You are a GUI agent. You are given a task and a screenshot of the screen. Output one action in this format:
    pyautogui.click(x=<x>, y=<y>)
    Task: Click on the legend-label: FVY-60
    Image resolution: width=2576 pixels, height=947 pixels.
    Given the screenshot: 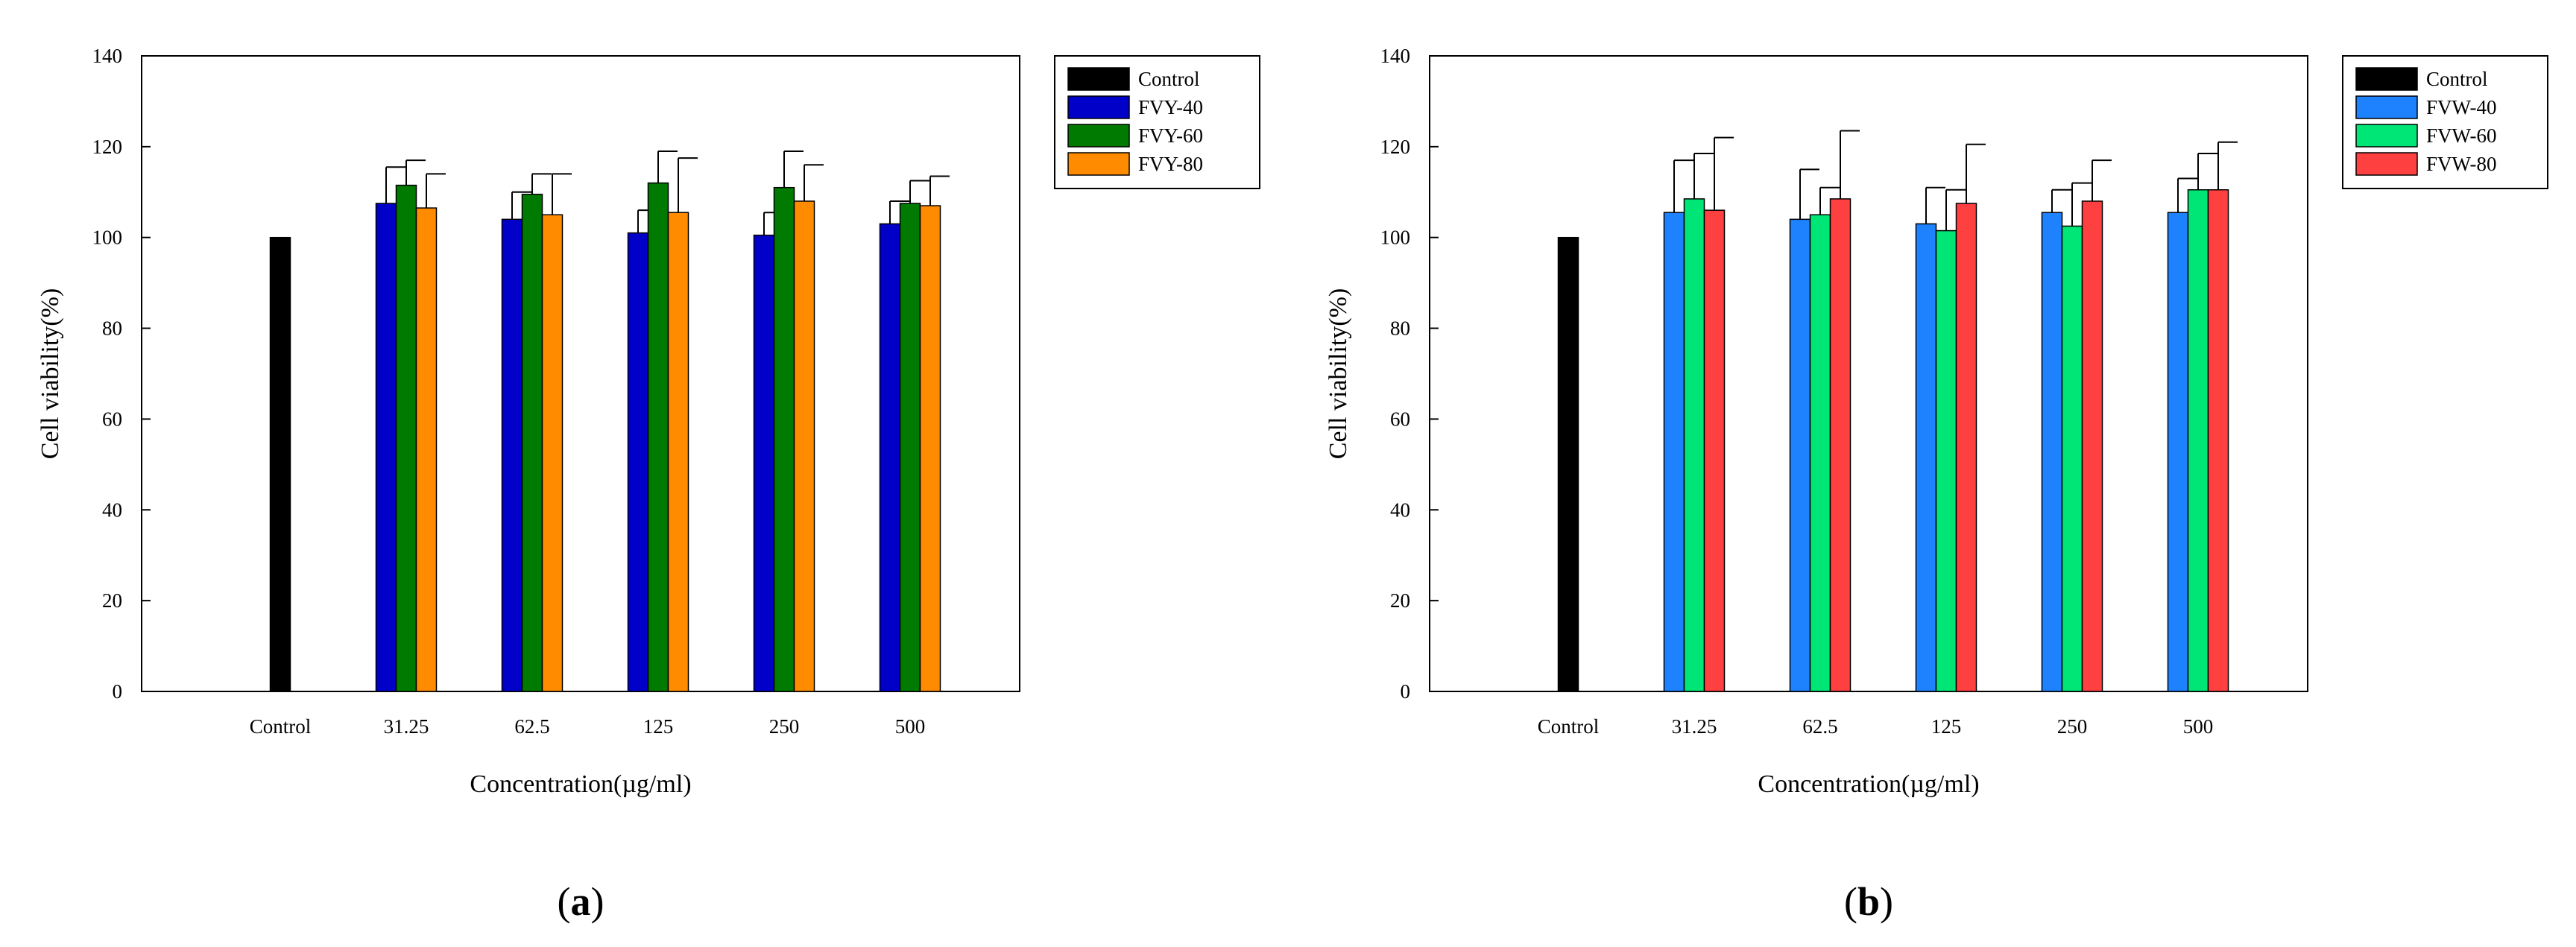 What is the action you would take?
    pyautogui.click(x=1170, y=135)
    